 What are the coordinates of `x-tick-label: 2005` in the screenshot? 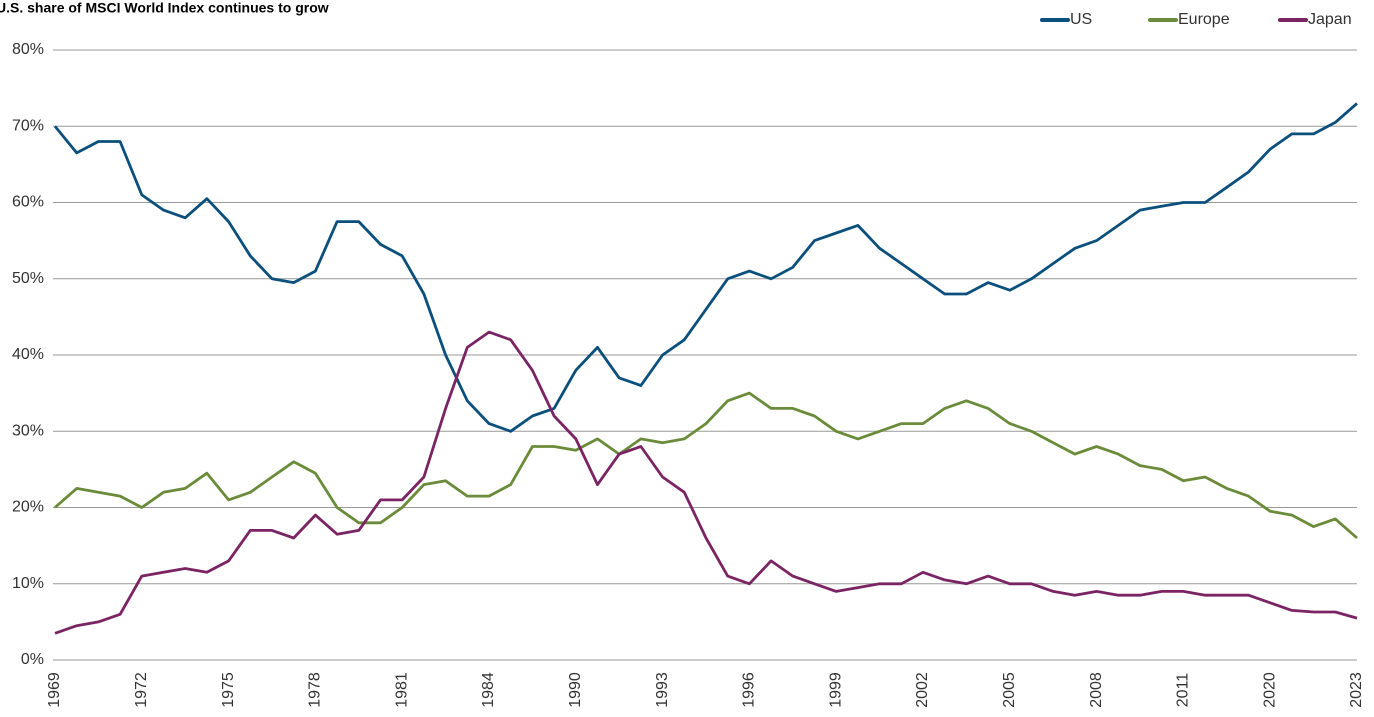 It's located at (1009, 690).